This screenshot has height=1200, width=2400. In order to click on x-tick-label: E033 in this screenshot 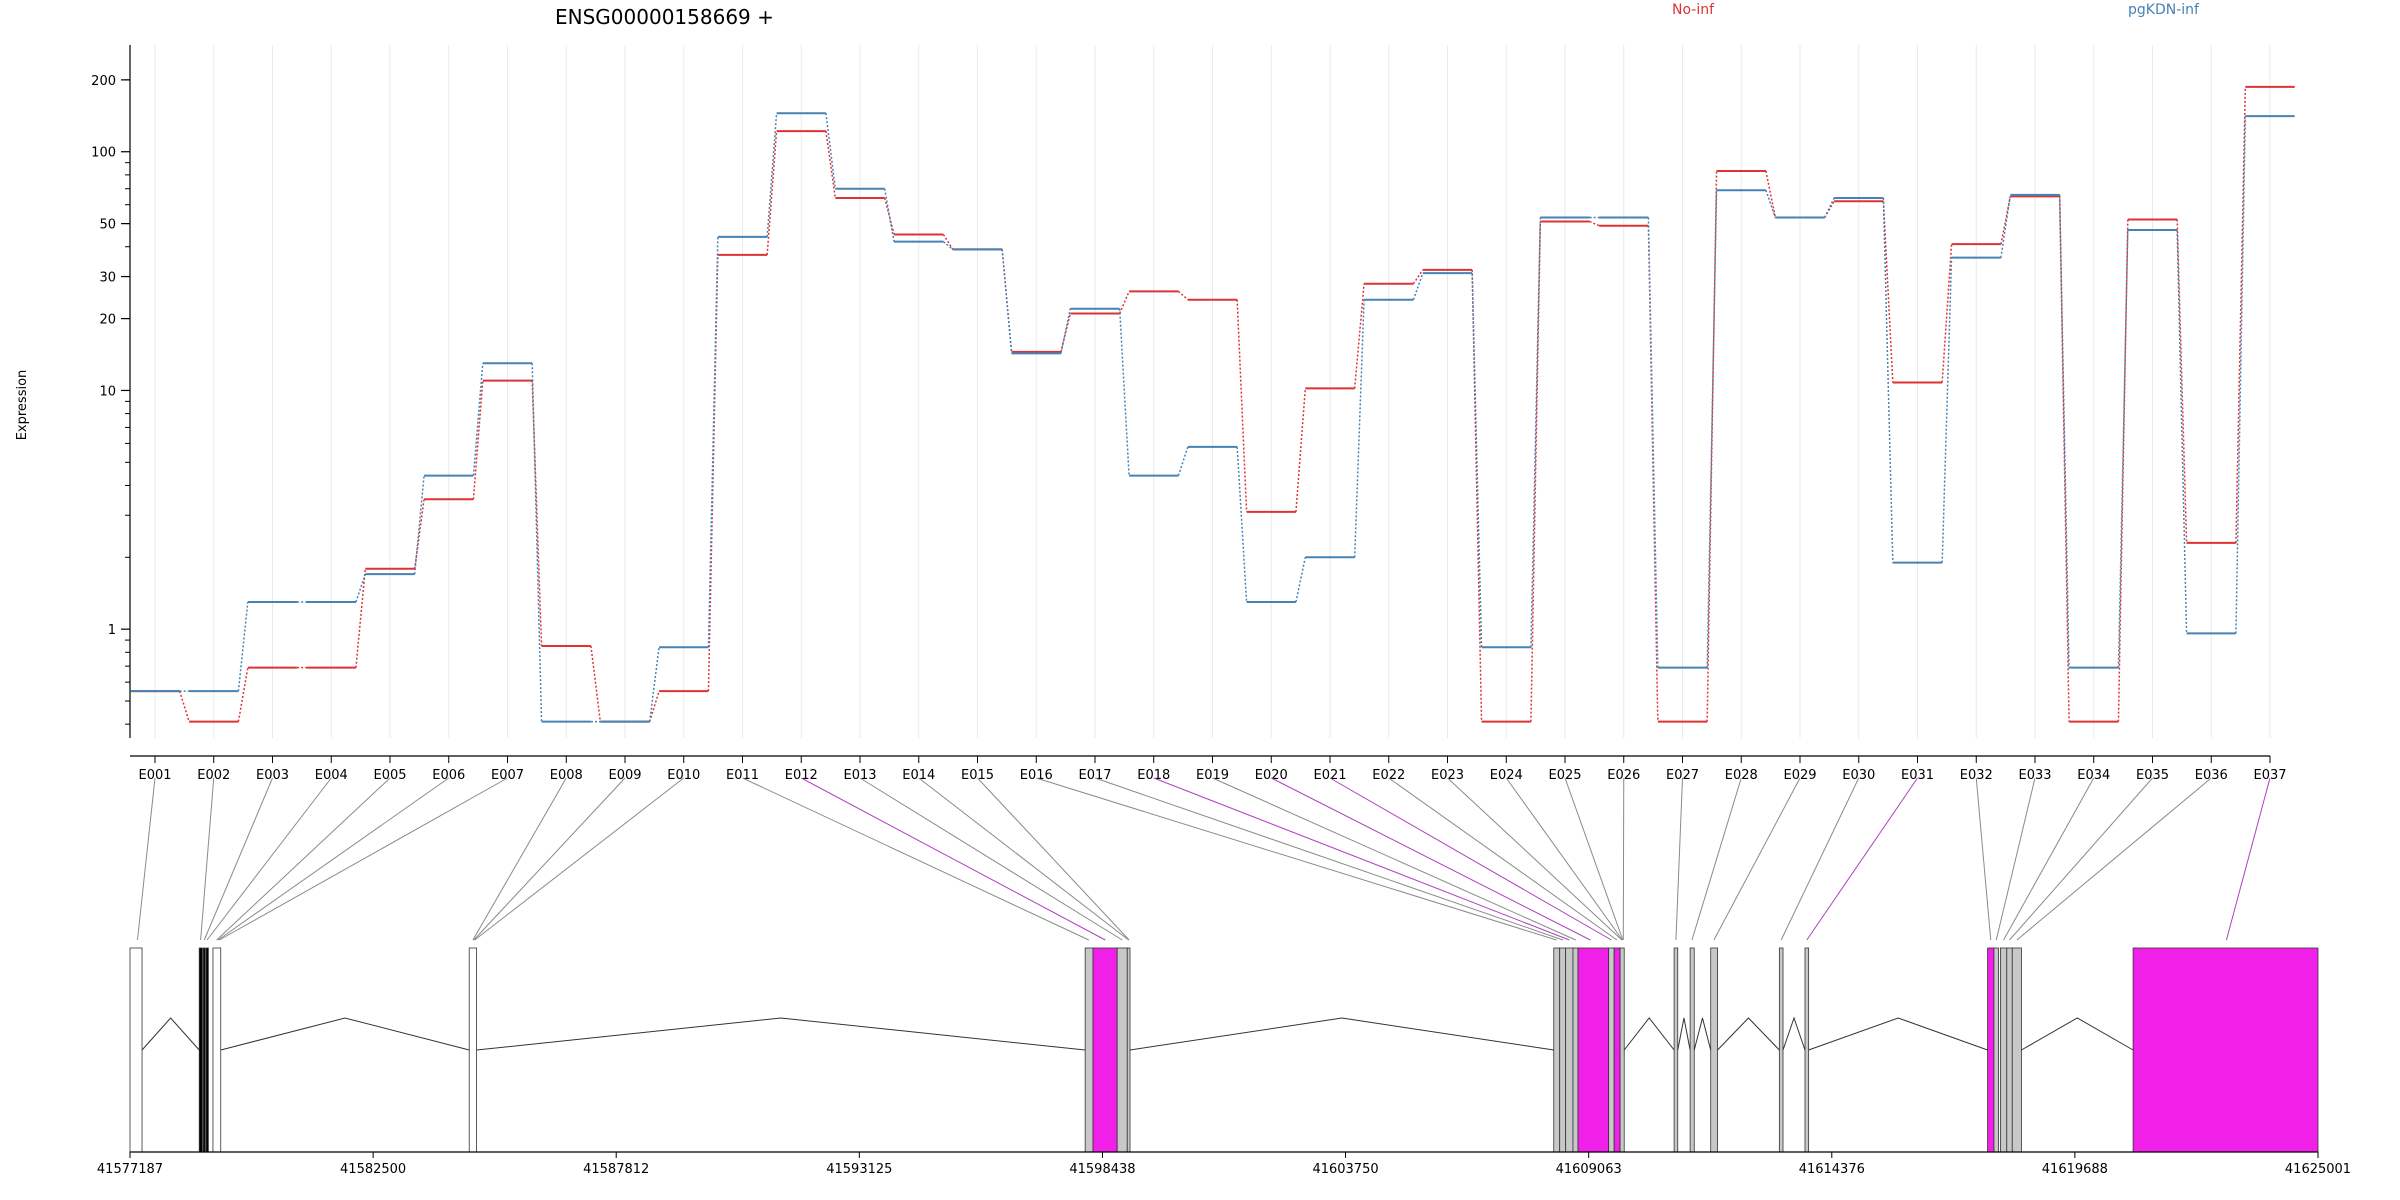, I will do `click(2034, 775)`.